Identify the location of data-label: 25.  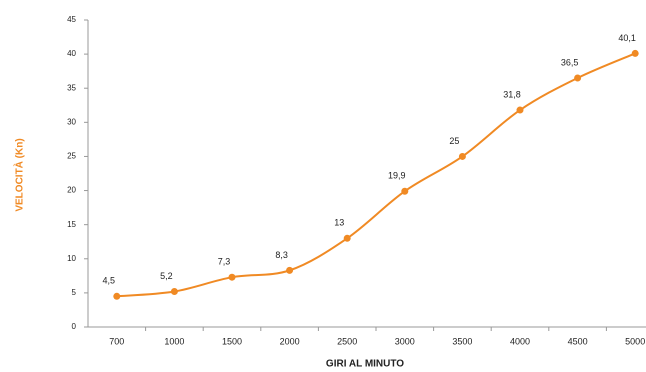
(454, 141).